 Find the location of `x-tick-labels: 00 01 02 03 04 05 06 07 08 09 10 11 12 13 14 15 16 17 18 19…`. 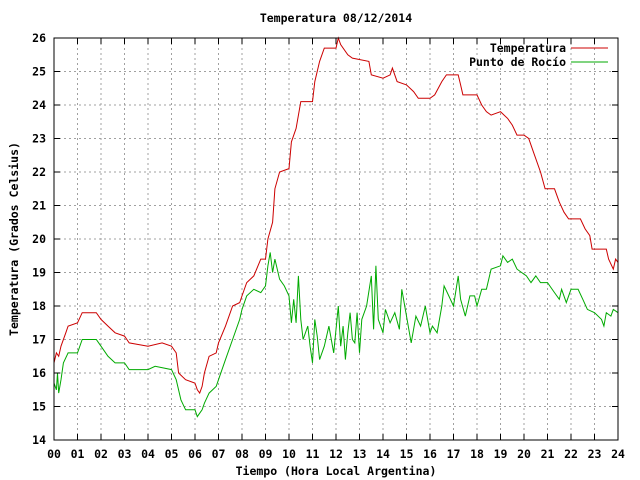

x-tick-labels: 00 01 02 03 04 05 06 07 08 09 10 11 12 13 14 15 16 17 18 19… is located at coordinates (336, 454).